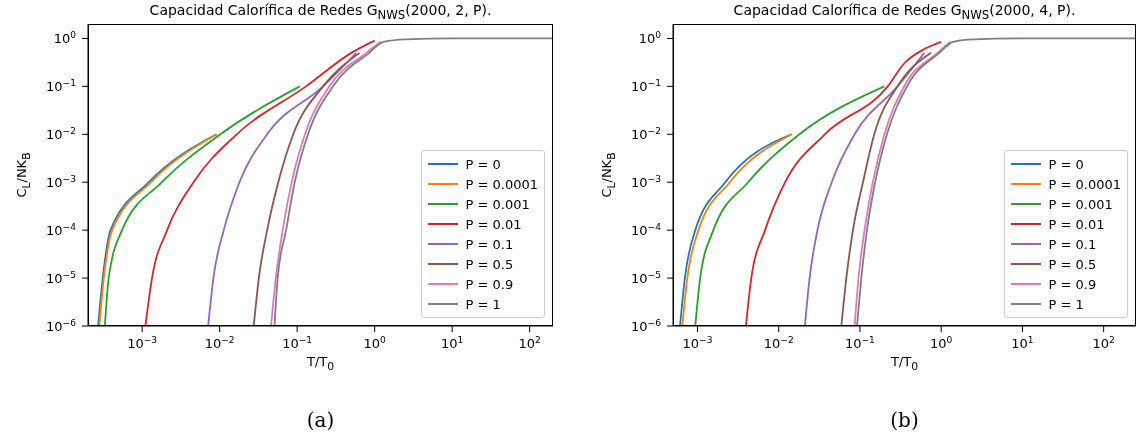 The image size is (1138, 446). What do you see at coordinates (320, 420) in the screenshot?
I see `text: (a)` at bounding box center [320, 420].